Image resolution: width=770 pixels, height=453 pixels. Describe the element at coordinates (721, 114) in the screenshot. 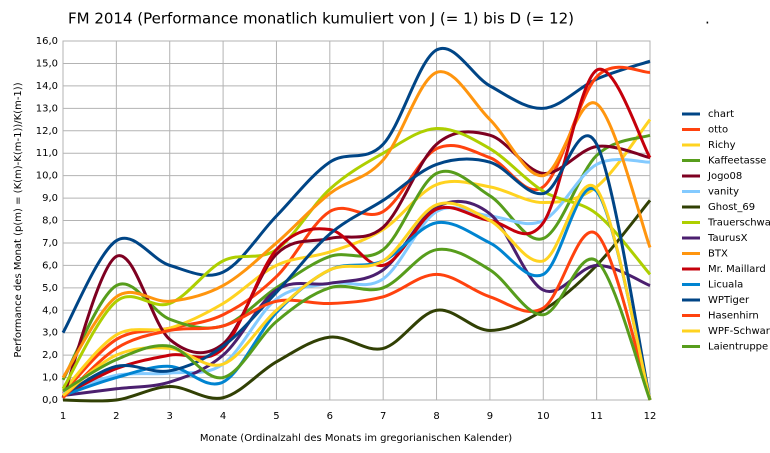

I see `legend-label: chart` at that location.